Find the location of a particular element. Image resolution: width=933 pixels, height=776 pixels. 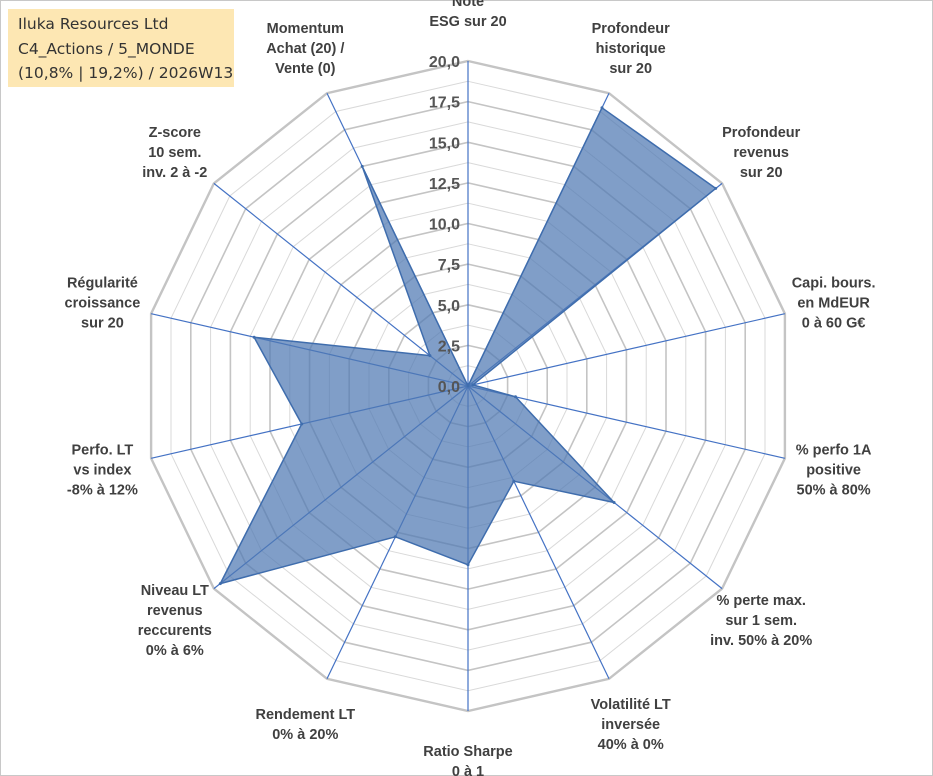

axis-label: Note ESG sur 20 is located at coordinates (467, 15).